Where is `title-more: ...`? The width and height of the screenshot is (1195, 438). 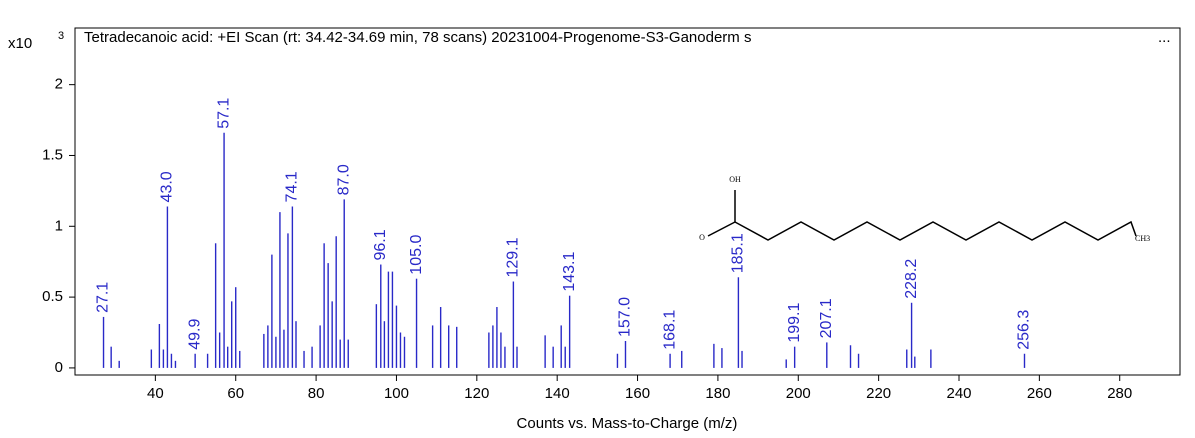 title-more: ... is located at coordinates (1164, 37).